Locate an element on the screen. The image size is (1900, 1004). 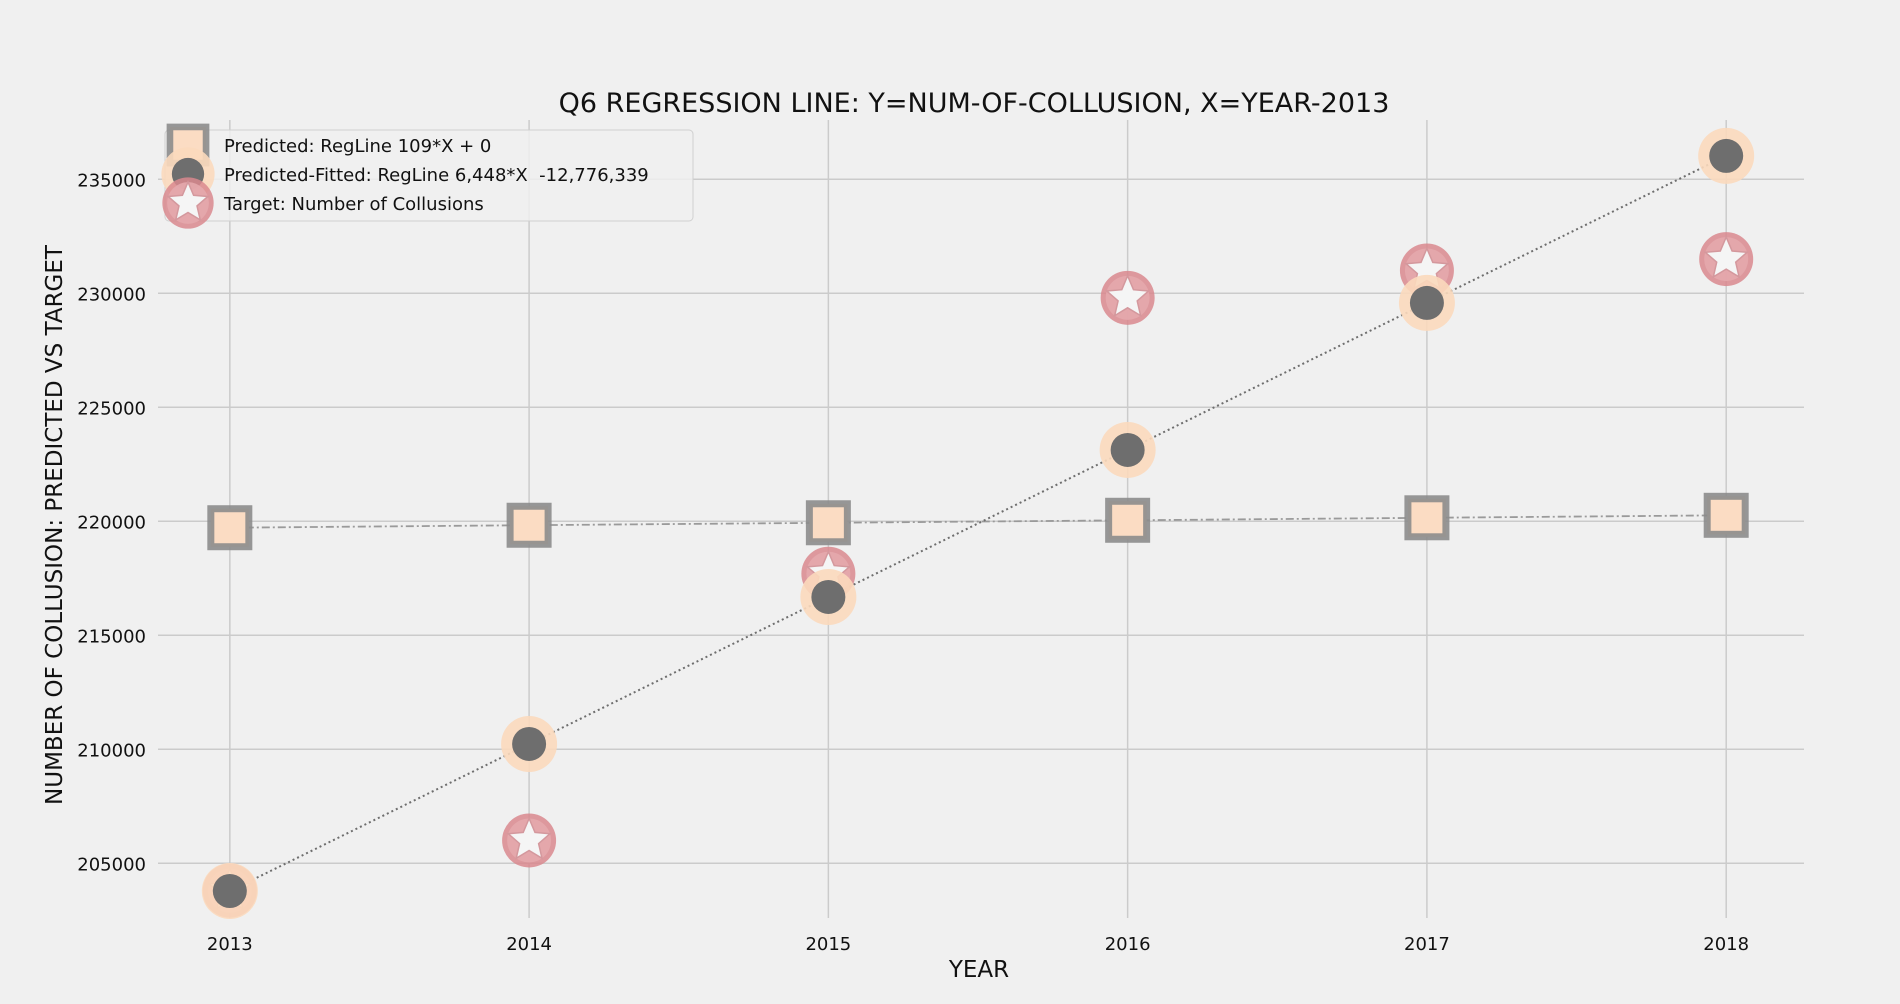
x-tick-label: 2016 is located at coordinates (1128, 944).